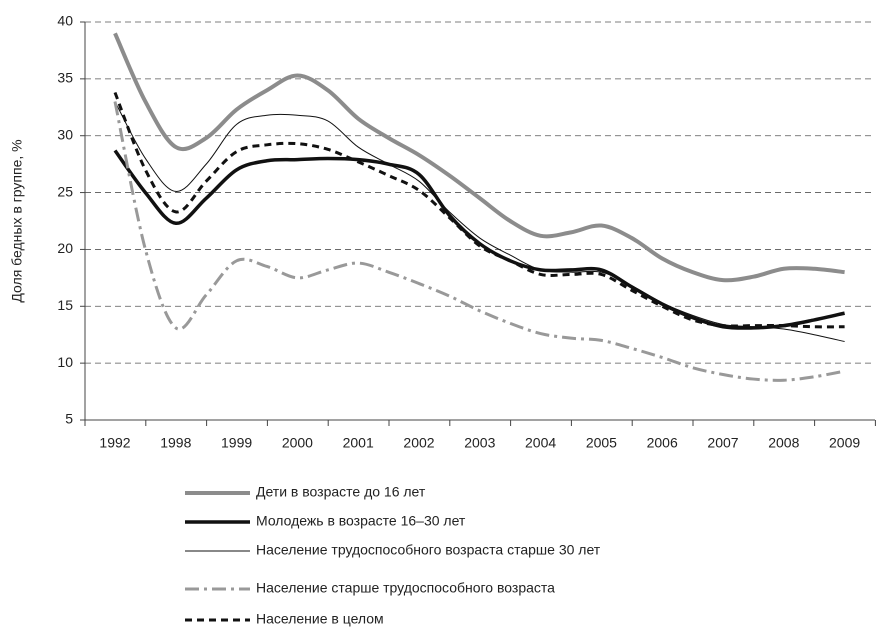 The image size is (880, 630). Describe the element at coordinates (17, 220) in the screenshot. I see `y-axis-label: Доля бедных в группе, %` at that location.